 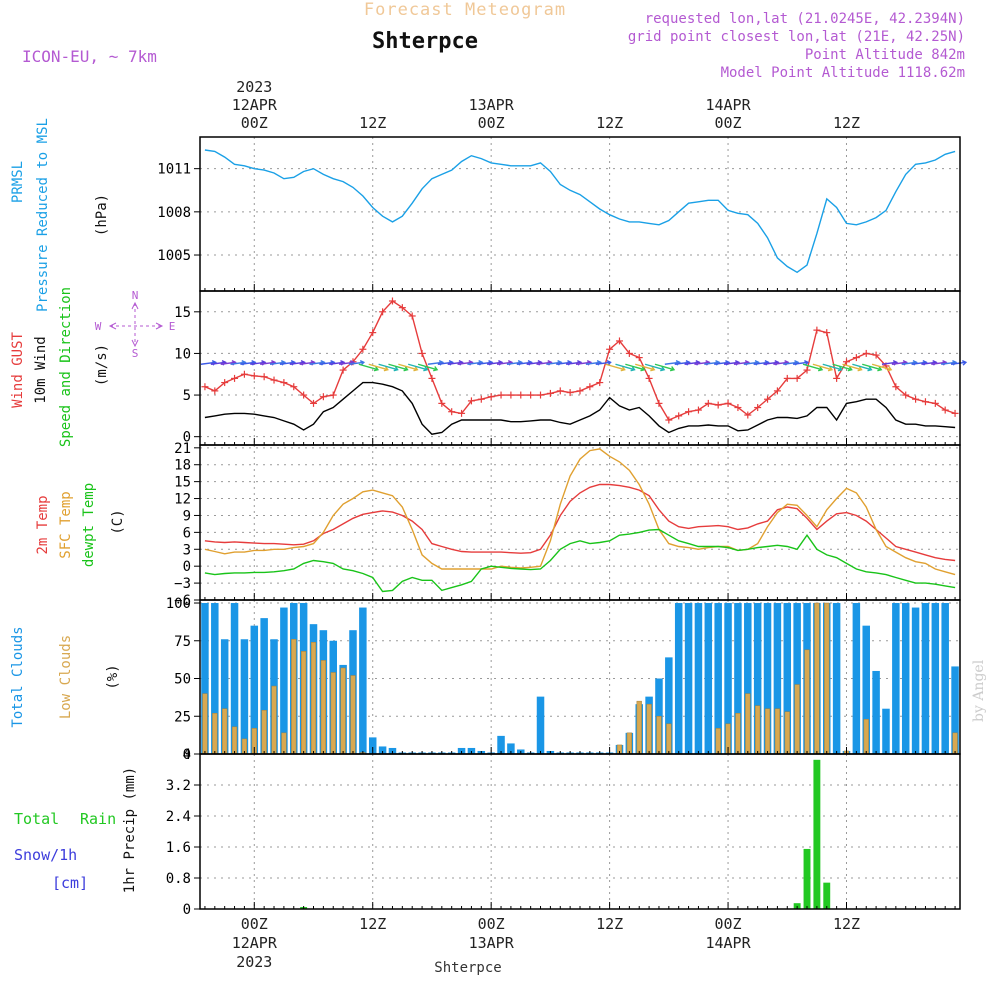 I want to click on precip-bar, so click(x=807, y=878).